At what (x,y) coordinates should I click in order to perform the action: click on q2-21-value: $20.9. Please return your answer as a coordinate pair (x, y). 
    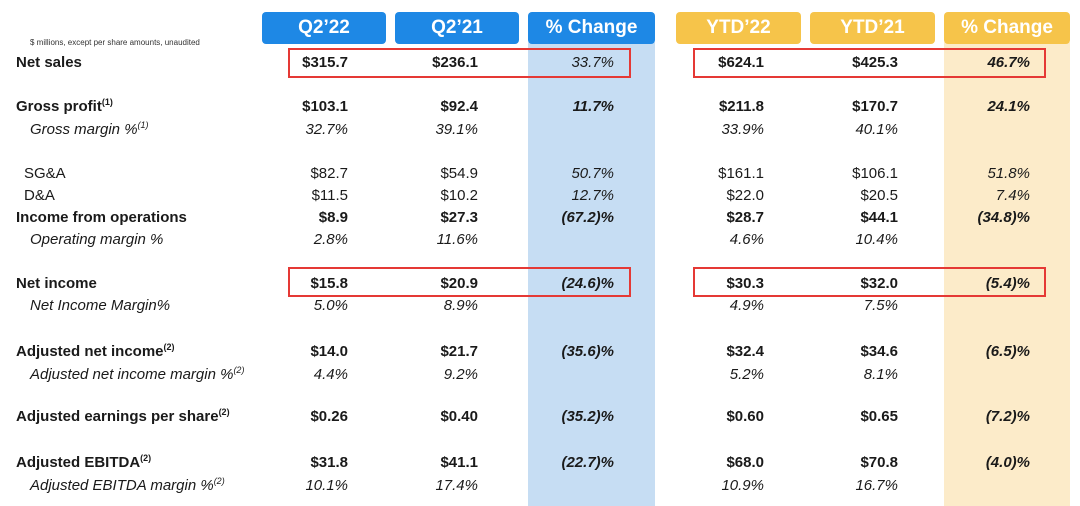
    Looking at the image, I should click on (459, 283).